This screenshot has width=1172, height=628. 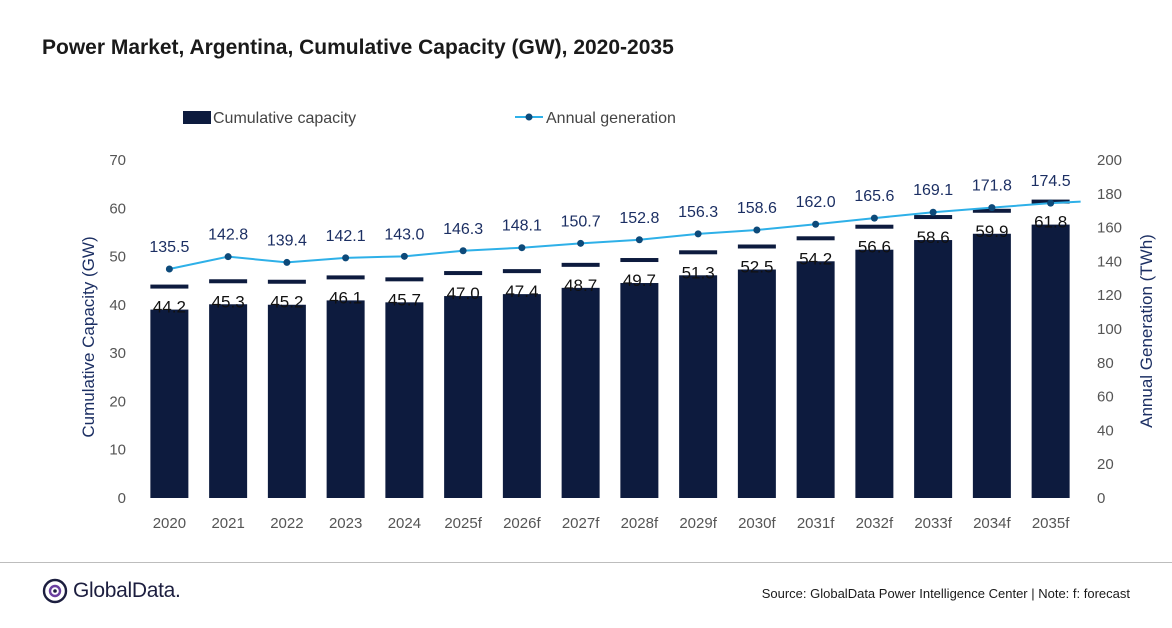 What do you see at coordinates (639, 218) in the screenshot?
I see `line-value-label: 152.8` at bounding box center [639, 218].